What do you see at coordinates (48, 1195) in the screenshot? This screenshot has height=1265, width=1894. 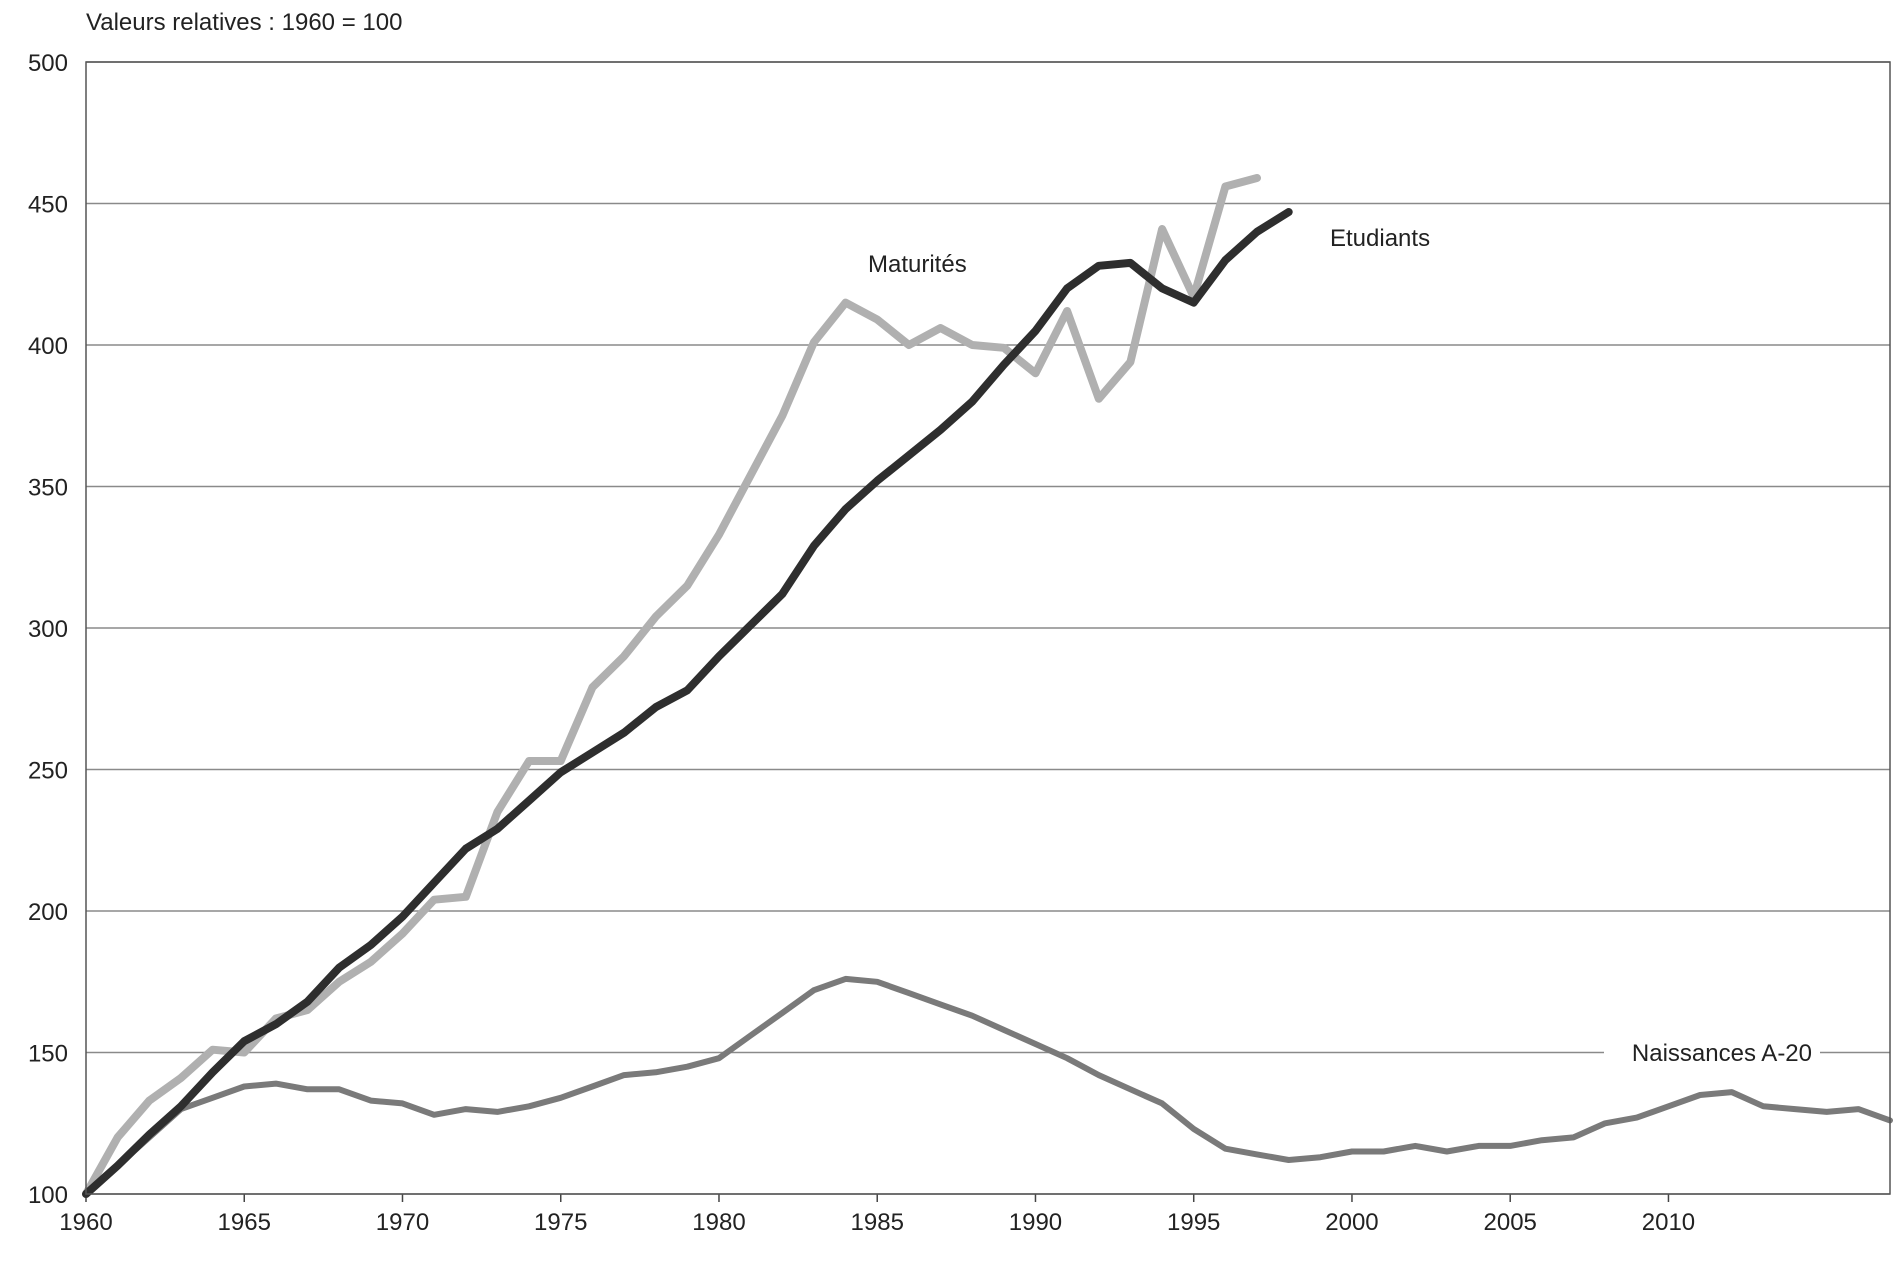 I see `y-tick-label: 100` at bounding box center [48, 1195].